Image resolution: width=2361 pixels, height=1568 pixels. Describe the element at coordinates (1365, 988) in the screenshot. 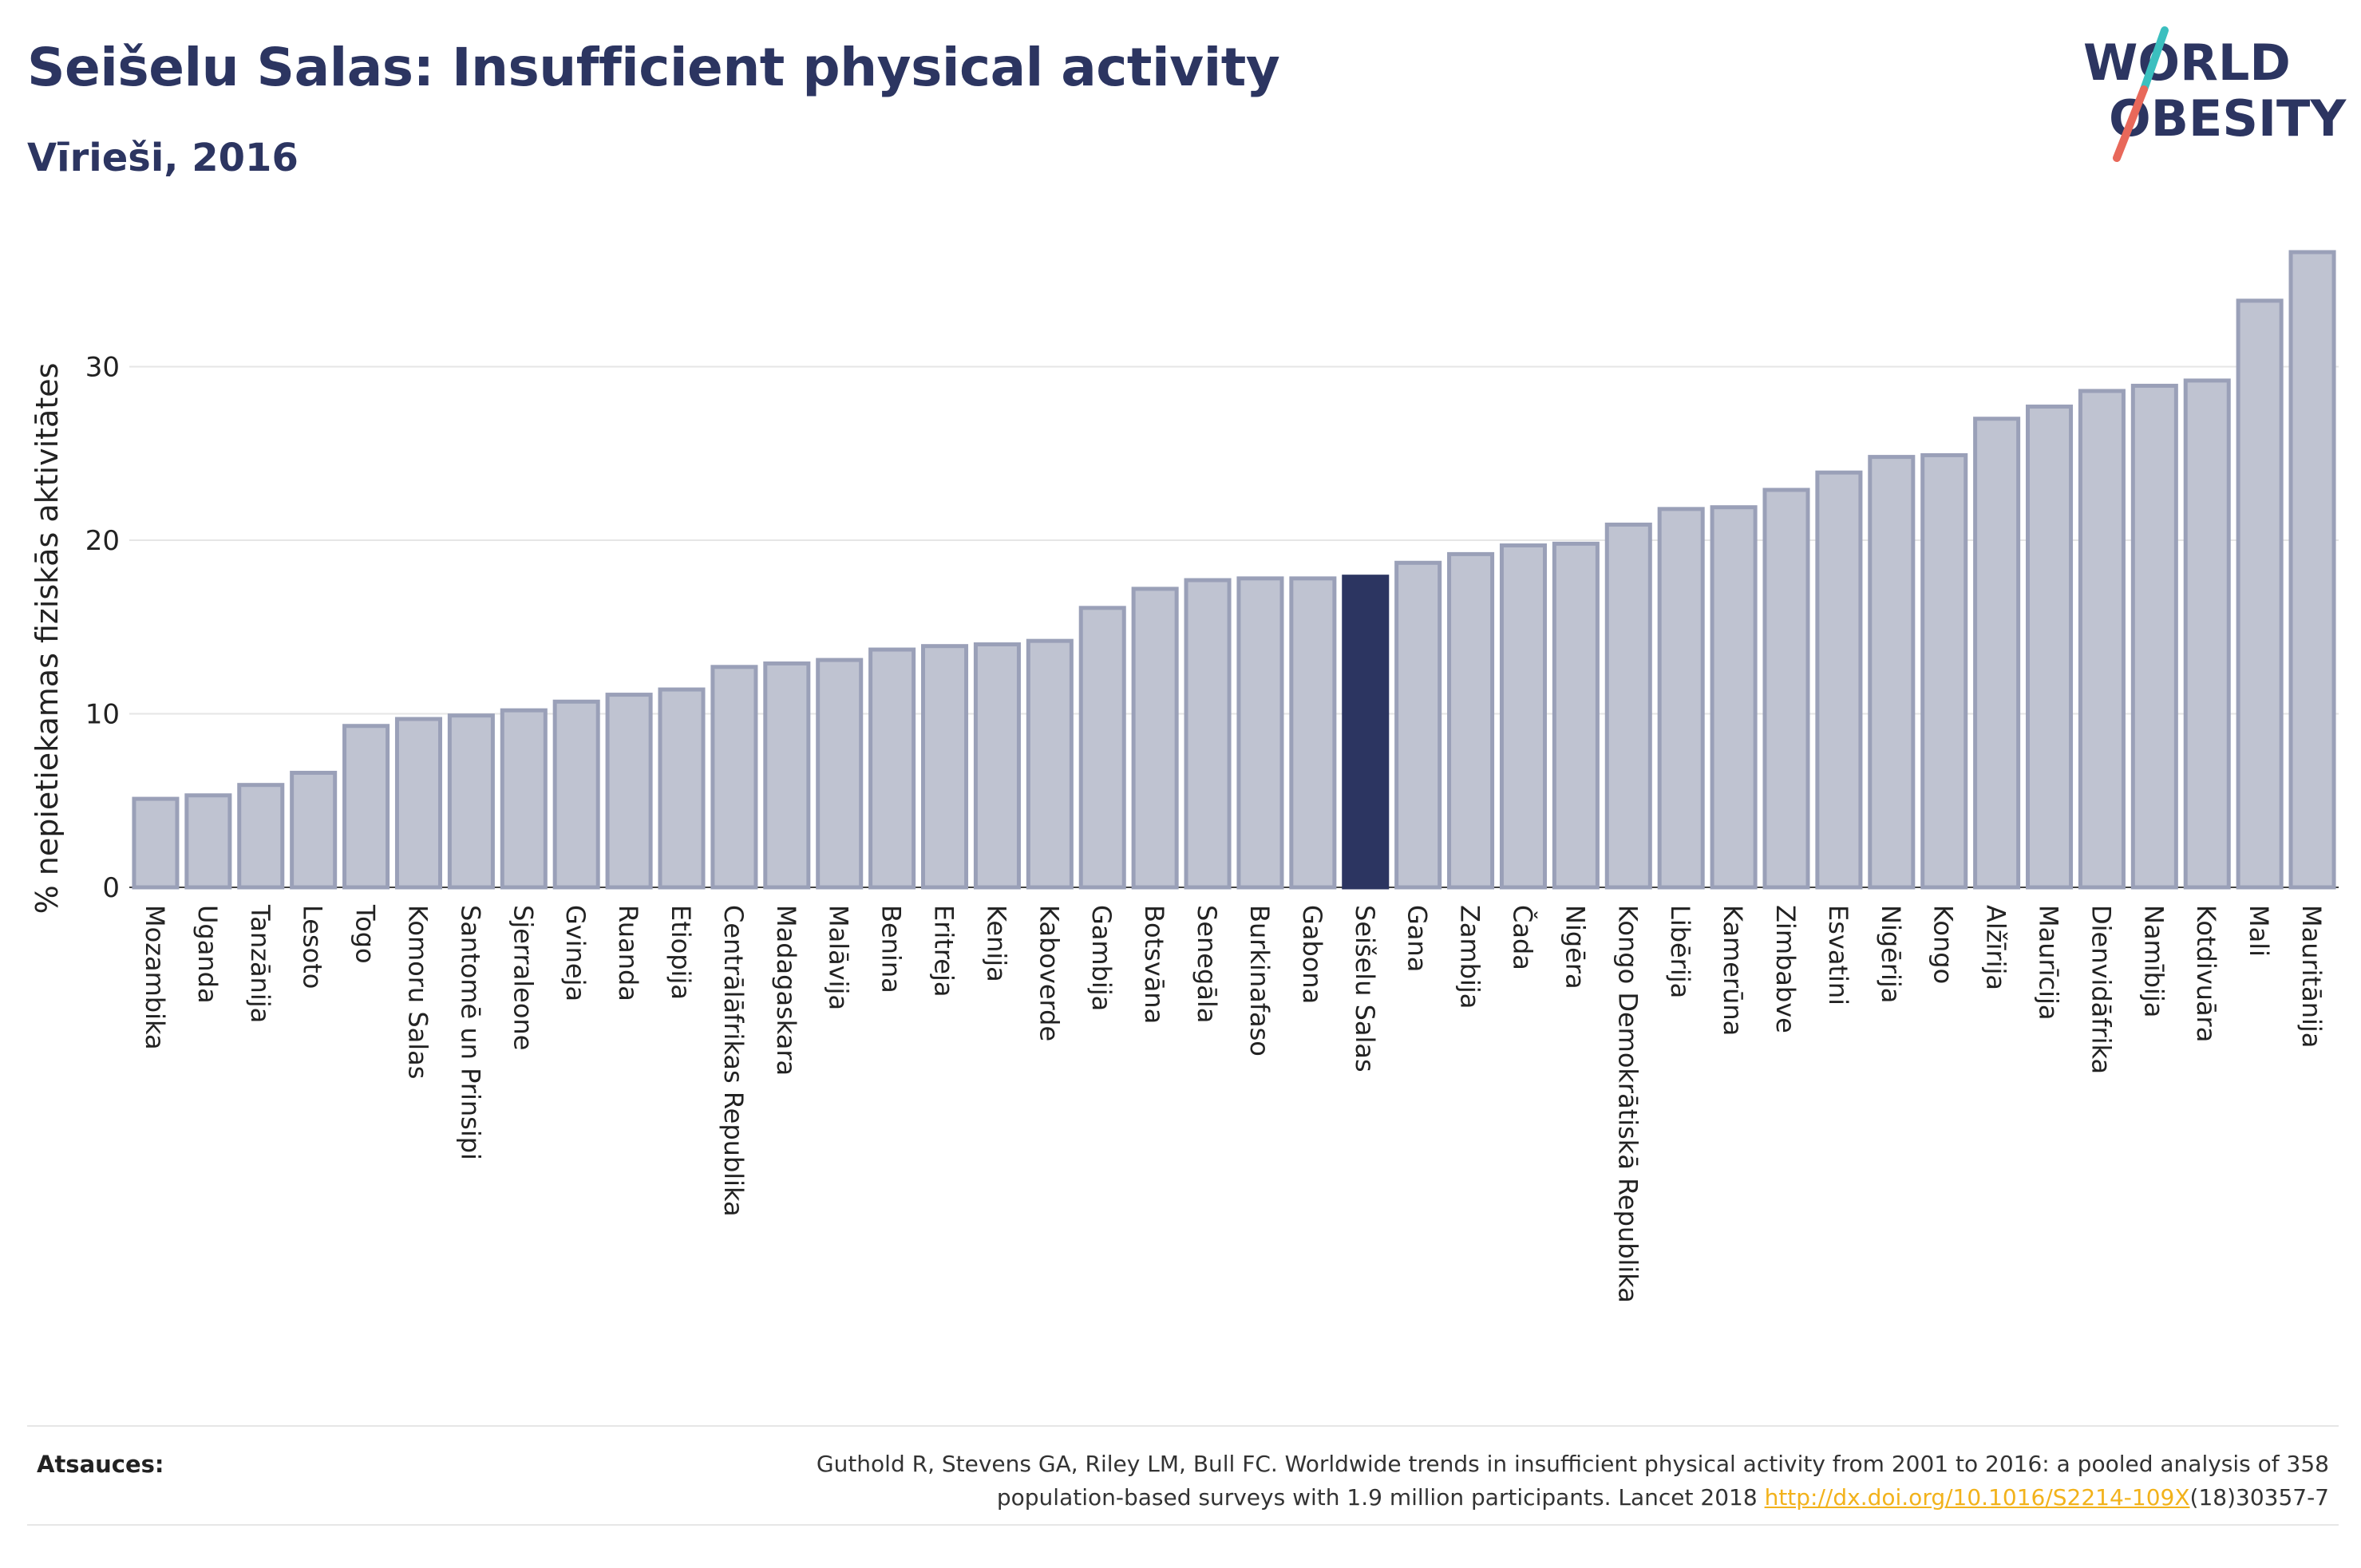

I see `x-tick-label: Seišelu Salas` at that location.